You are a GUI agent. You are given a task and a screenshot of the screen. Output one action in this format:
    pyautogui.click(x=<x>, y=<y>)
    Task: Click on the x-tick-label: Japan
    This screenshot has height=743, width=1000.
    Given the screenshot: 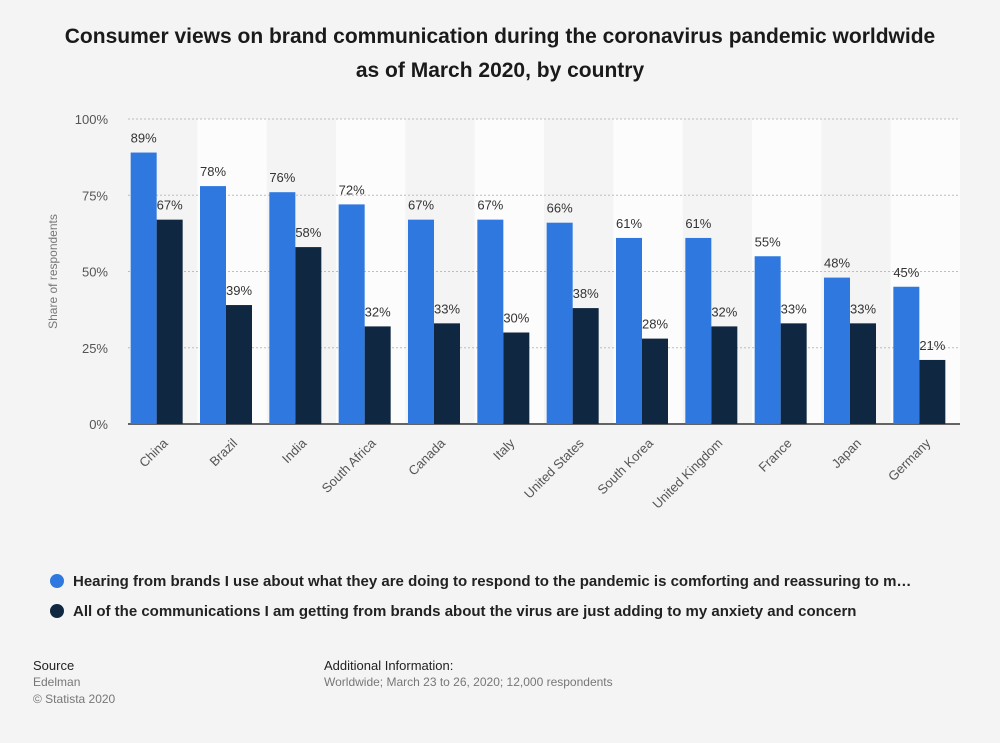 What is the action you would take?
    pyautogui.click(x=846, y=454)
    